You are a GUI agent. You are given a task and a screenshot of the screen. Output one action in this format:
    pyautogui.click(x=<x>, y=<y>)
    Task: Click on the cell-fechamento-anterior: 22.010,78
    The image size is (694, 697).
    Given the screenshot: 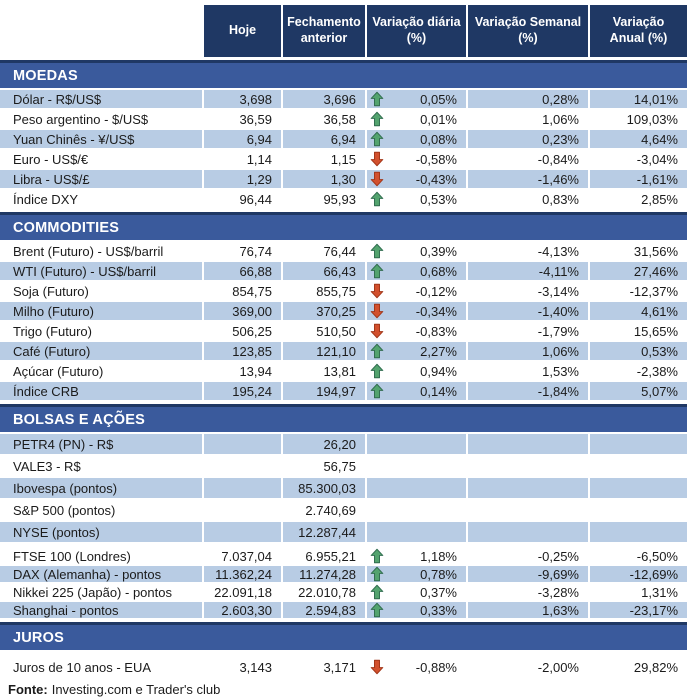 What is the action you would take?
    pyautogui.click(x=325, y=592)
    